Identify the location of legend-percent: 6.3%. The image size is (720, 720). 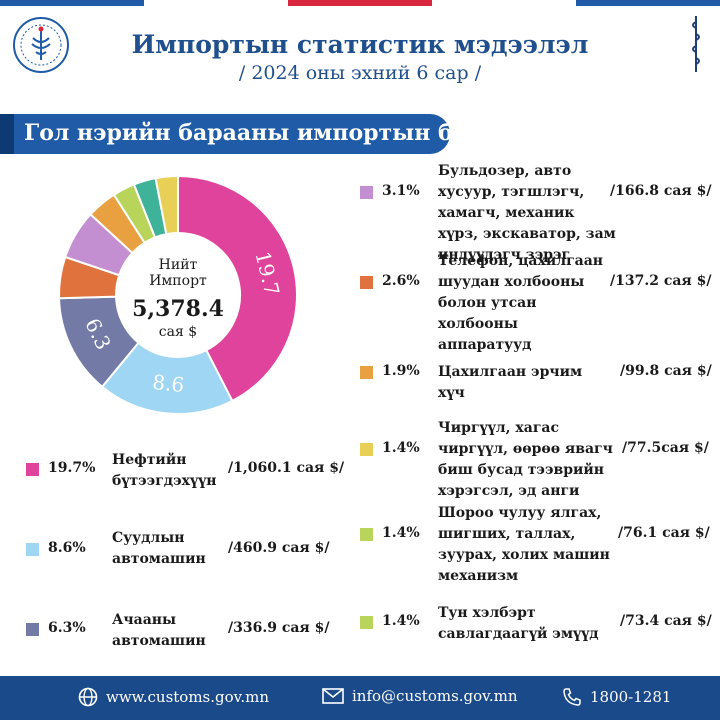
(67, 628).